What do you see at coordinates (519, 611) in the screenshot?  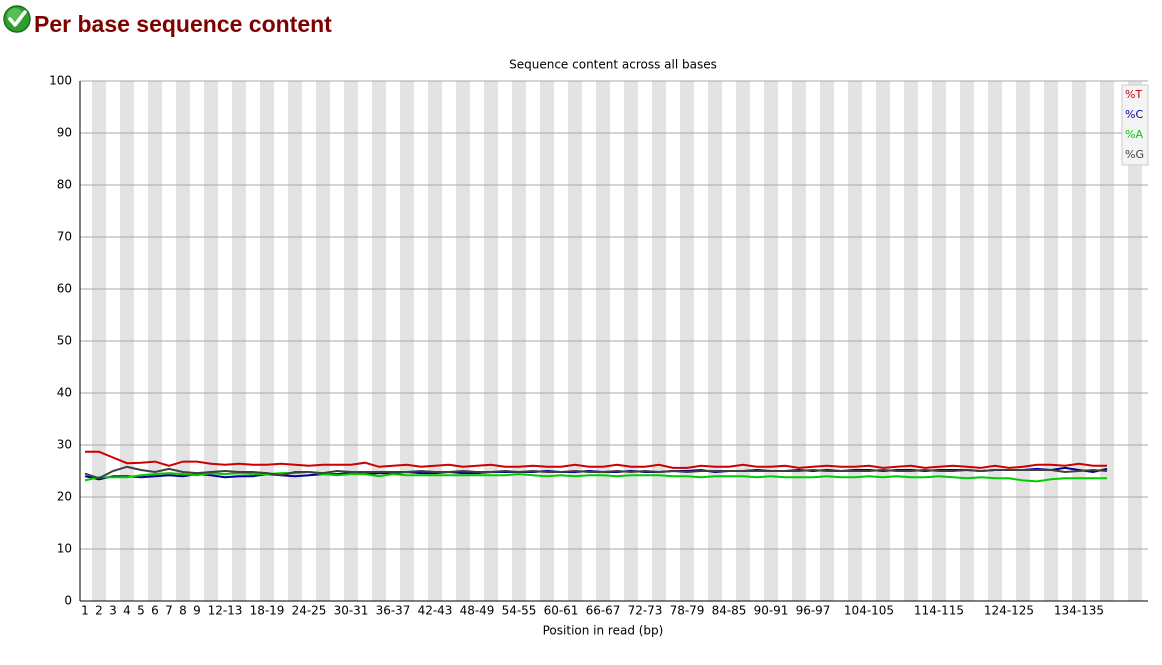 I see `x-tick-label: 54-55` at bounding box center [519, 611].